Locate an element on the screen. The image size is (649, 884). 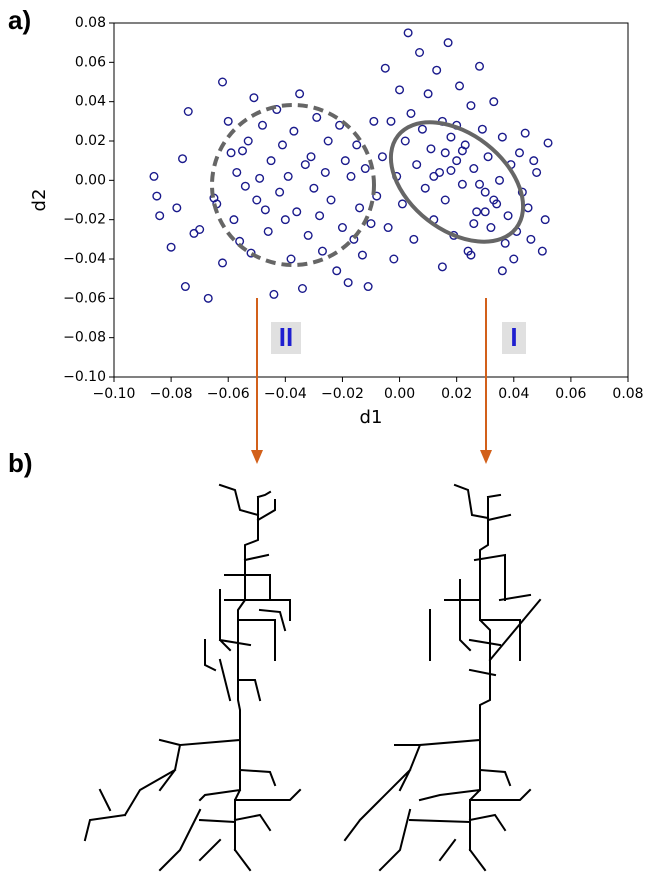
cluster-ellipse is located at coordinates (457, 182).